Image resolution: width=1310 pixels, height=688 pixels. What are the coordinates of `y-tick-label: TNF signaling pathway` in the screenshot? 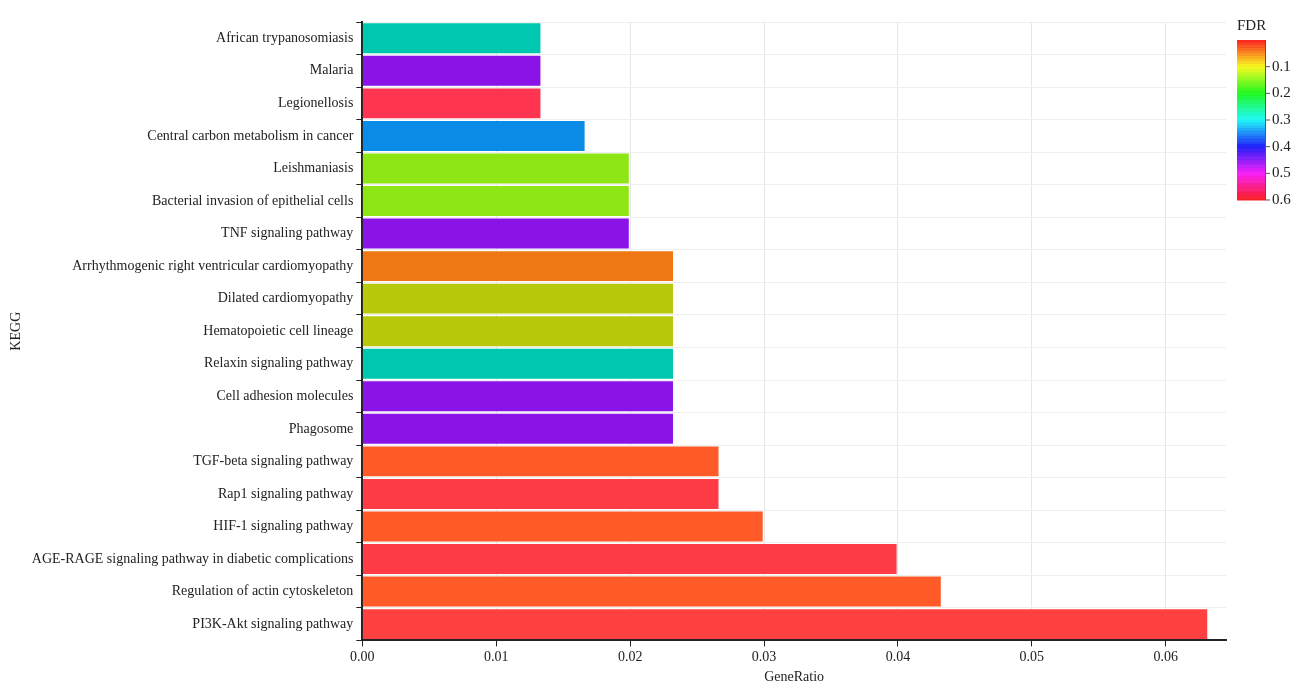 It's located at (287, 233).